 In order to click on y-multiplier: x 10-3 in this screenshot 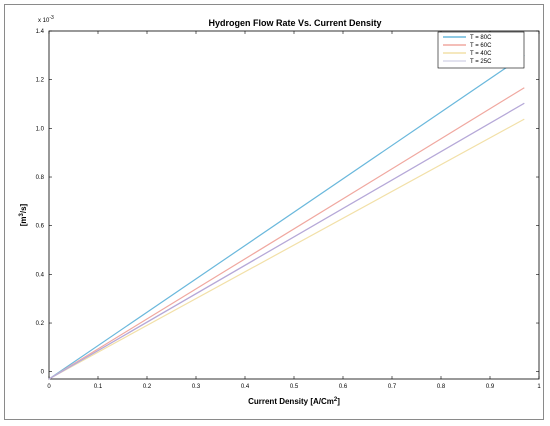, I will do `click(46, 19)`.